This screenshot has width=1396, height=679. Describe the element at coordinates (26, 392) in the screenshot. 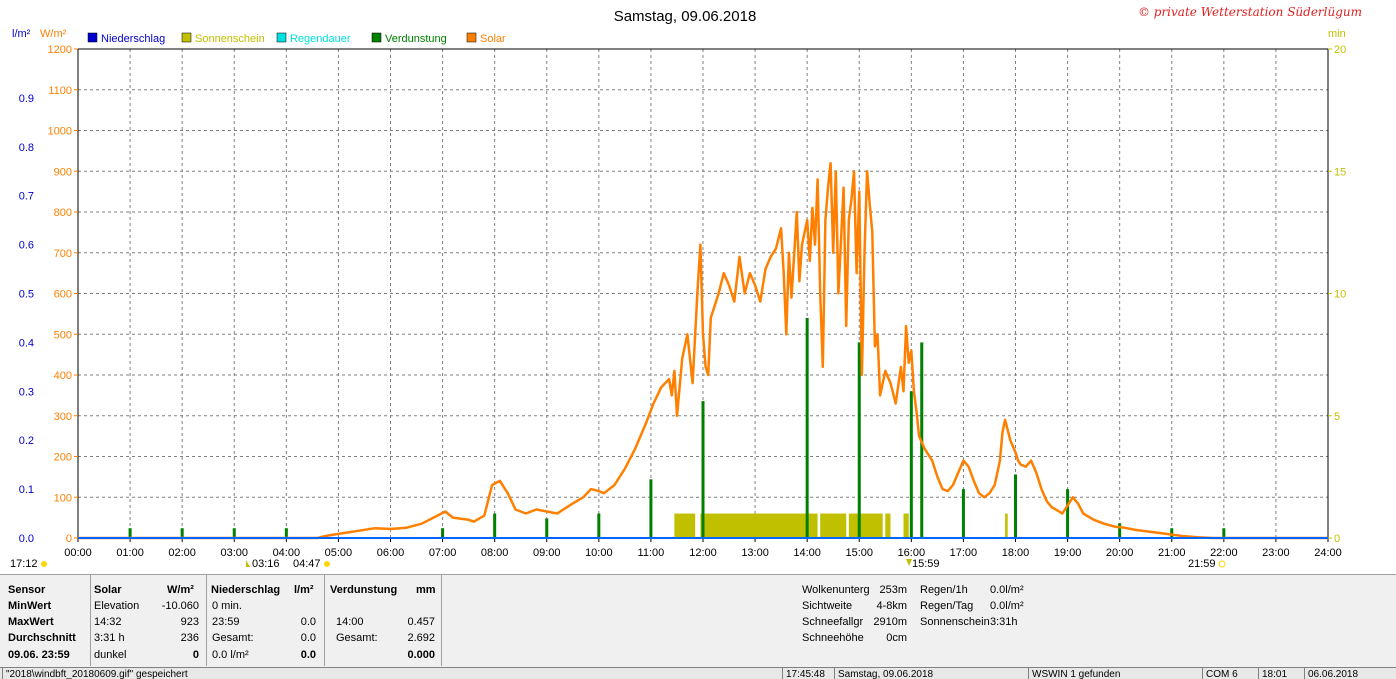

I see `y-tick-label-precip: 0.3` at that location.